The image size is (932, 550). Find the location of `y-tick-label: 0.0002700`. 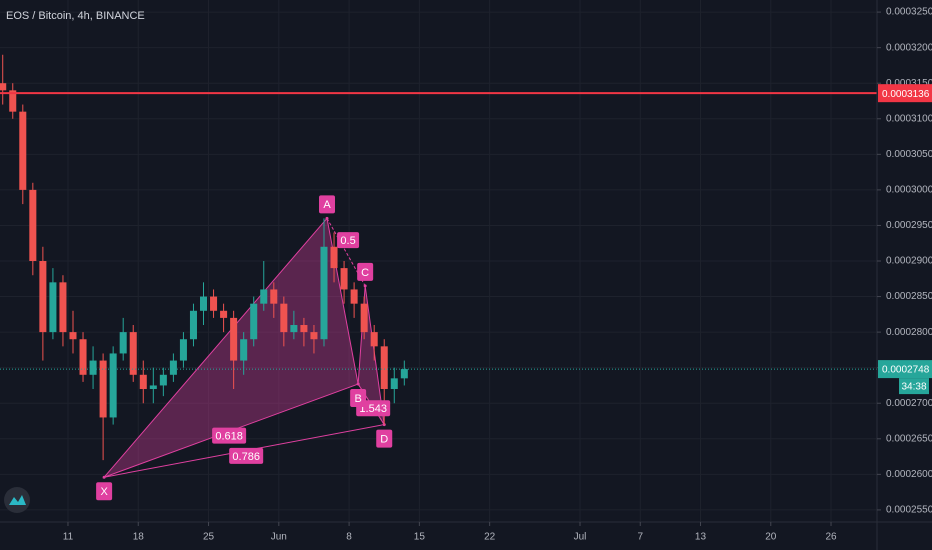

y-tick-label: 0.0002700 is located at coordinates (909, 403).